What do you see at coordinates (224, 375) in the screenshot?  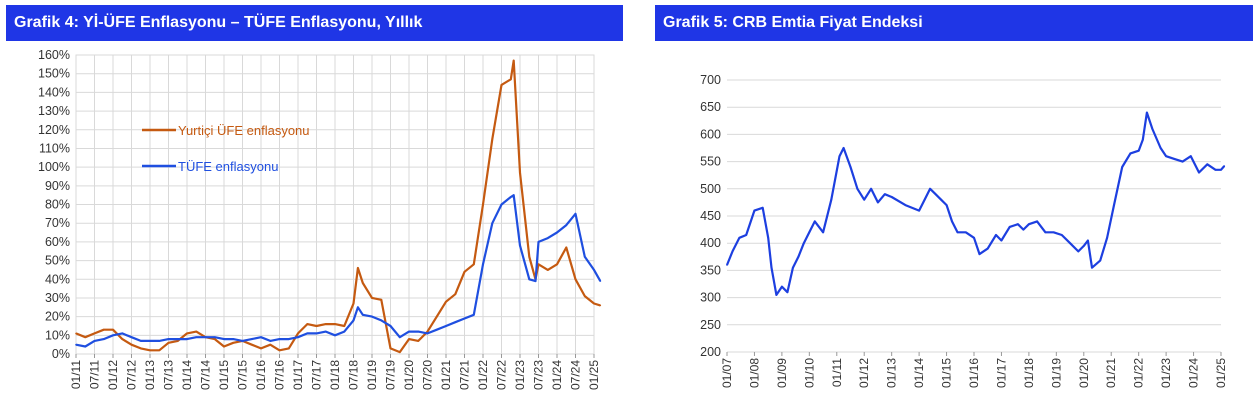 I see `x-tick-label: 01/15` at bounding box center [224, 375].